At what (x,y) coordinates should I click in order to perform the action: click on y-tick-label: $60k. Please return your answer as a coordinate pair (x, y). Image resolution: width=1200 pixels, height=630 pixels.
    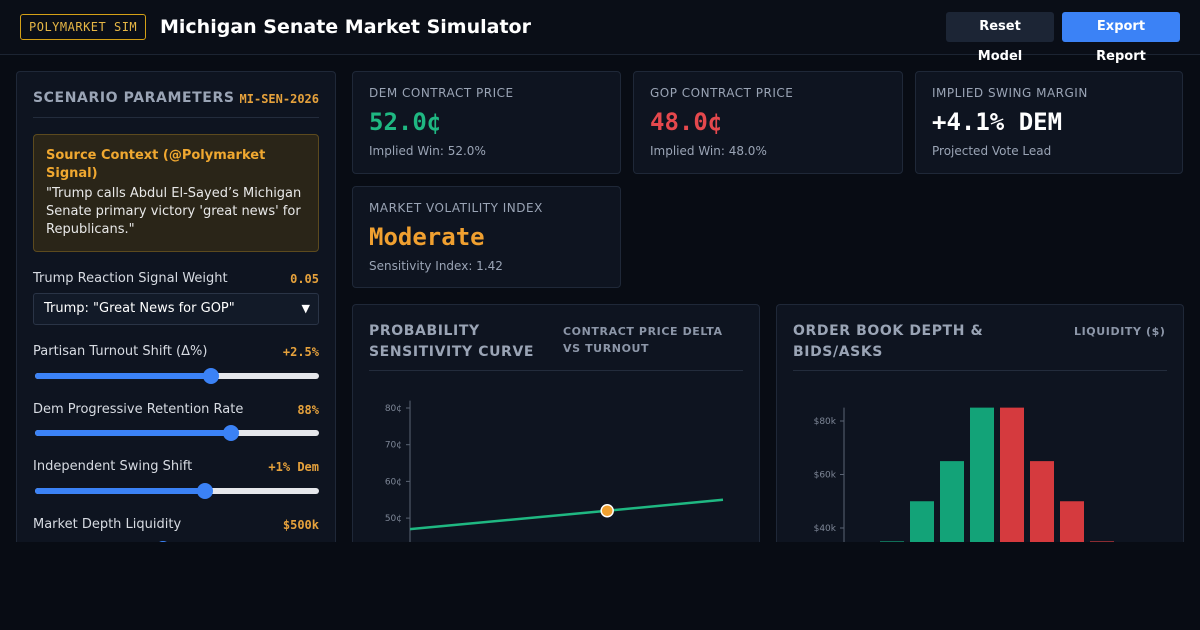
    Looking at the image, I should click on (825, 476).